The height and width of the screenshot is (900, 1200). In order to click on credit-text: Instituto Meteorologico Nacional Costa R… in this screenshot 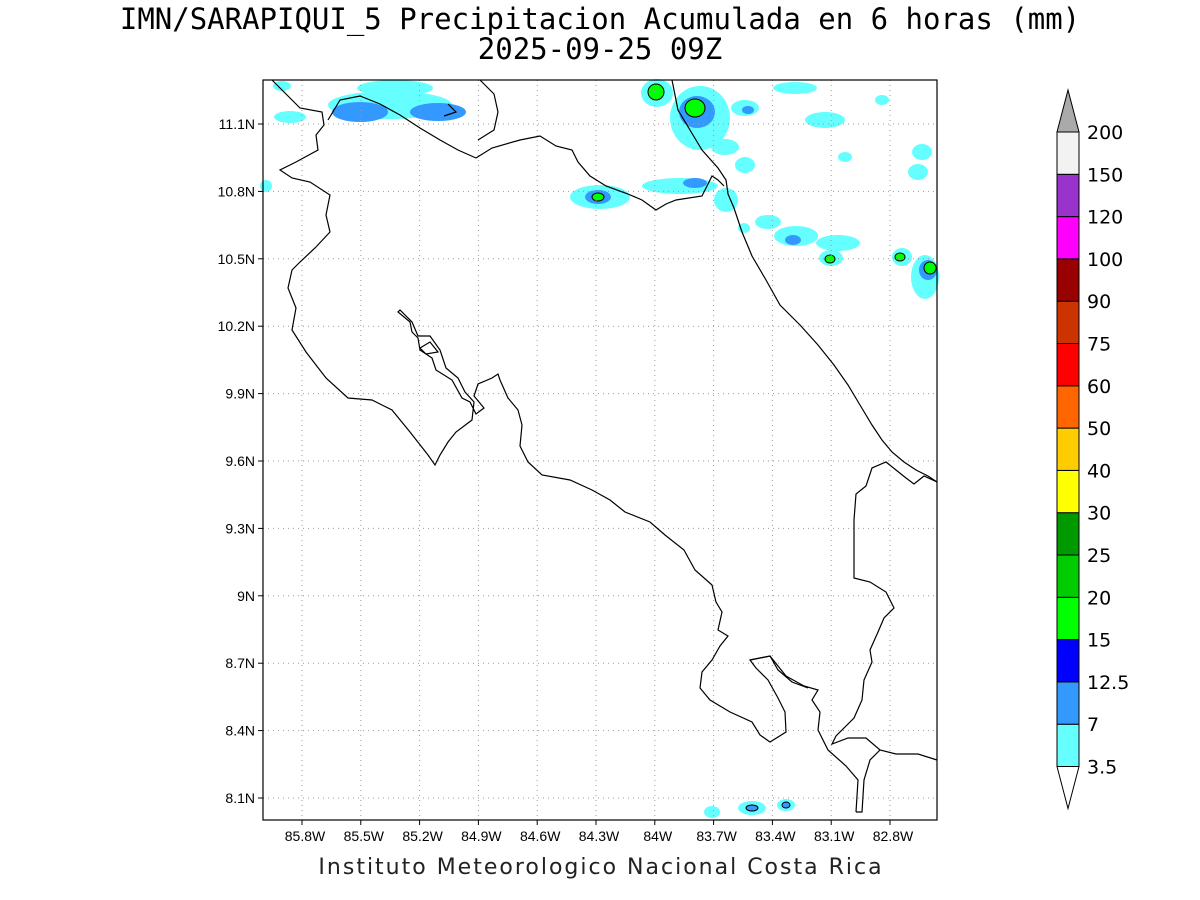, I will do `click(601, 867)`.